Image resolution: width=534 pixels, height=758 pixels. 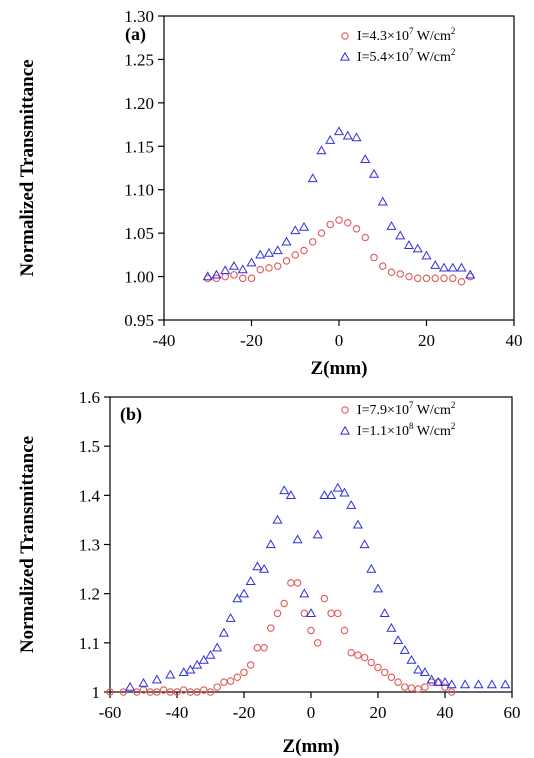 What do you see at coordinates (512, 712) in the screenshot?
I see `x-tick-label: 60` at bounding box center [512, 712].